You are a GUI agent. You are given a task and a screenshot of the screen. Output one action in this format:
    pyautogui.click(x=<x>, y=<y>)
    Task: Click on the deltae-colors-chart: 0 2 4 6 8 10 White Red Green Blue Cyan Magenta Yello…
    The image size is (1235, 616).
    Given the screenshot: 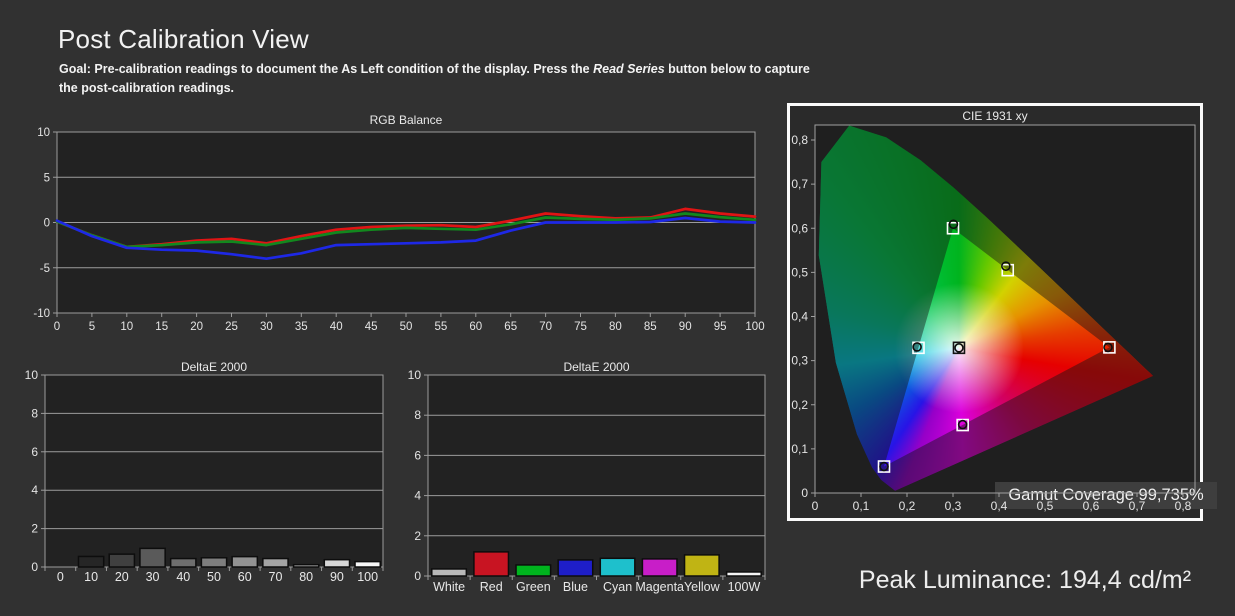 What is the action you would take?
    pyautogui.click(x=587, y=481)
    